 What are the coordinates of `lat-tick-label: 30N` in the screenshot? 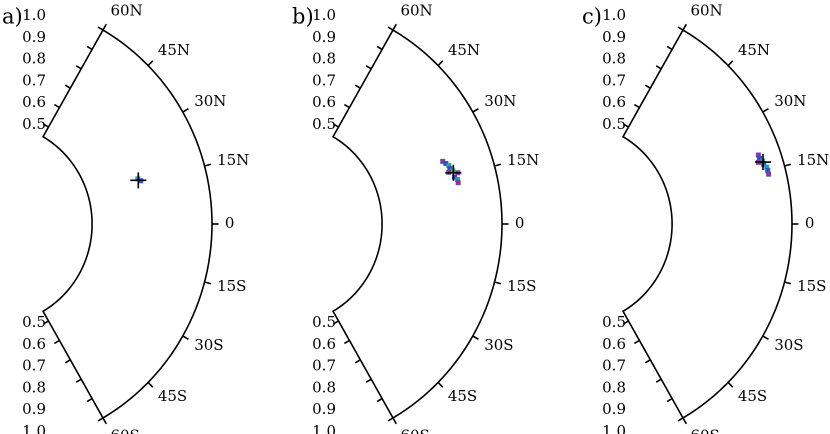 It's located at (210, 101).